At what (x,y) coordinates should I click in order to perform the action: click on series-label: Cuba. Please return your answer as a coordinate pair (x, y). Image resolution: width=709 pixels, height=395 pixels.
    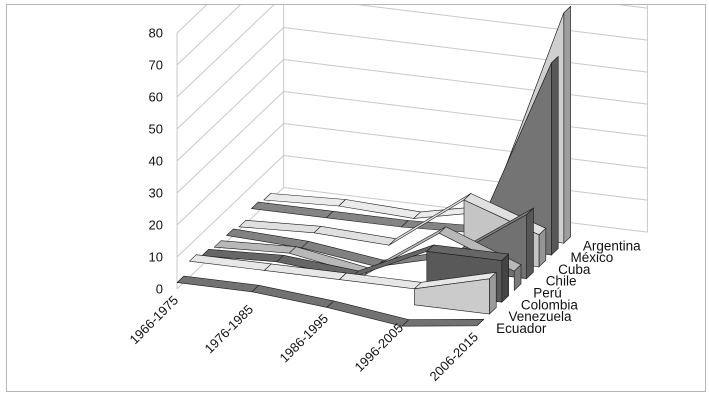
    Looking at the image, I should click on (574, 269).